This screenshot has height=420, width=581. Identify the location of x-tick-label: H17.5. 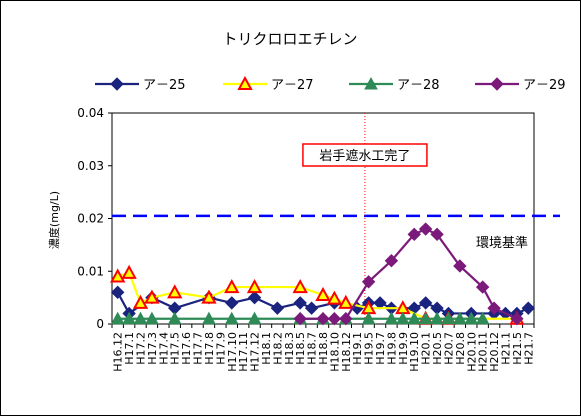
(175, 348).